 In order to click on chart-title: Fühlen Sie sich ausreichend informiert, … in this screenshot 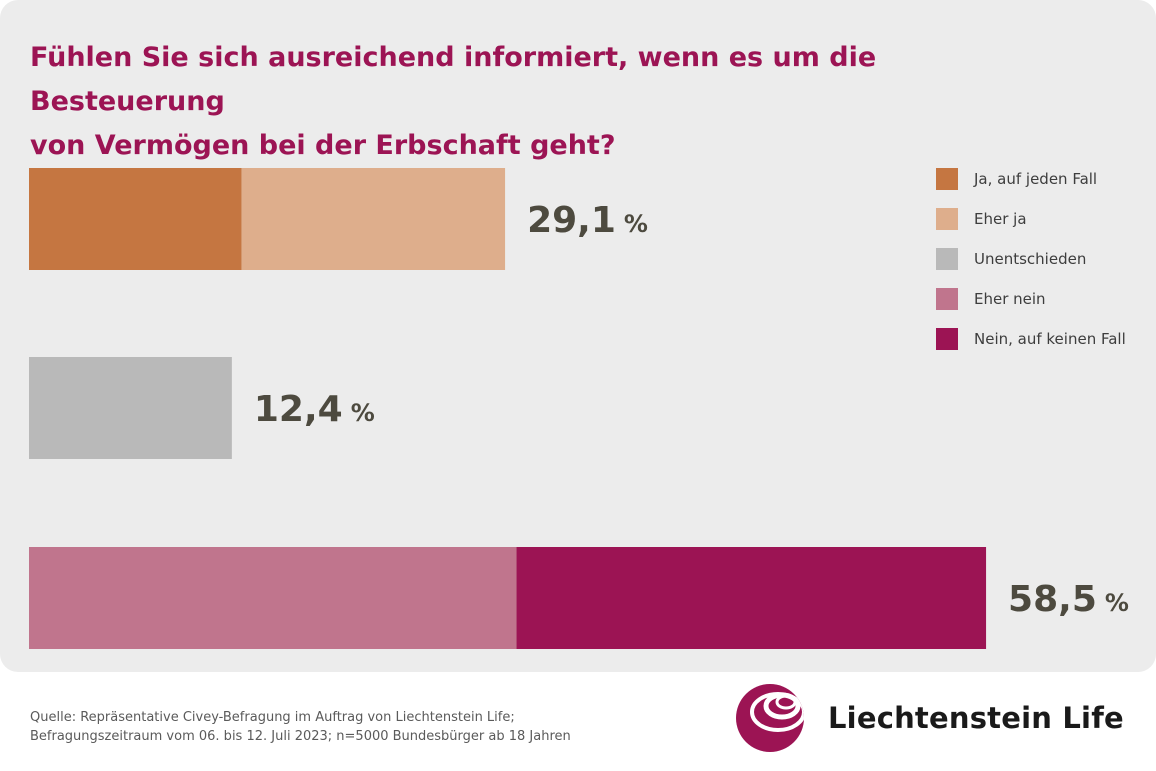, I will do `click(530, 102)`.